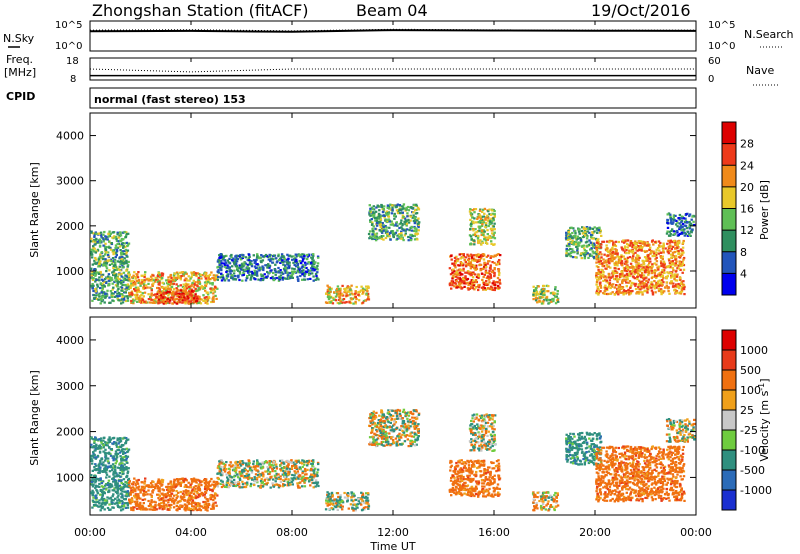 This screenshot has width=800, height=554. I want to click on noise-left-tick-top: 10^5, so click(68, 25).